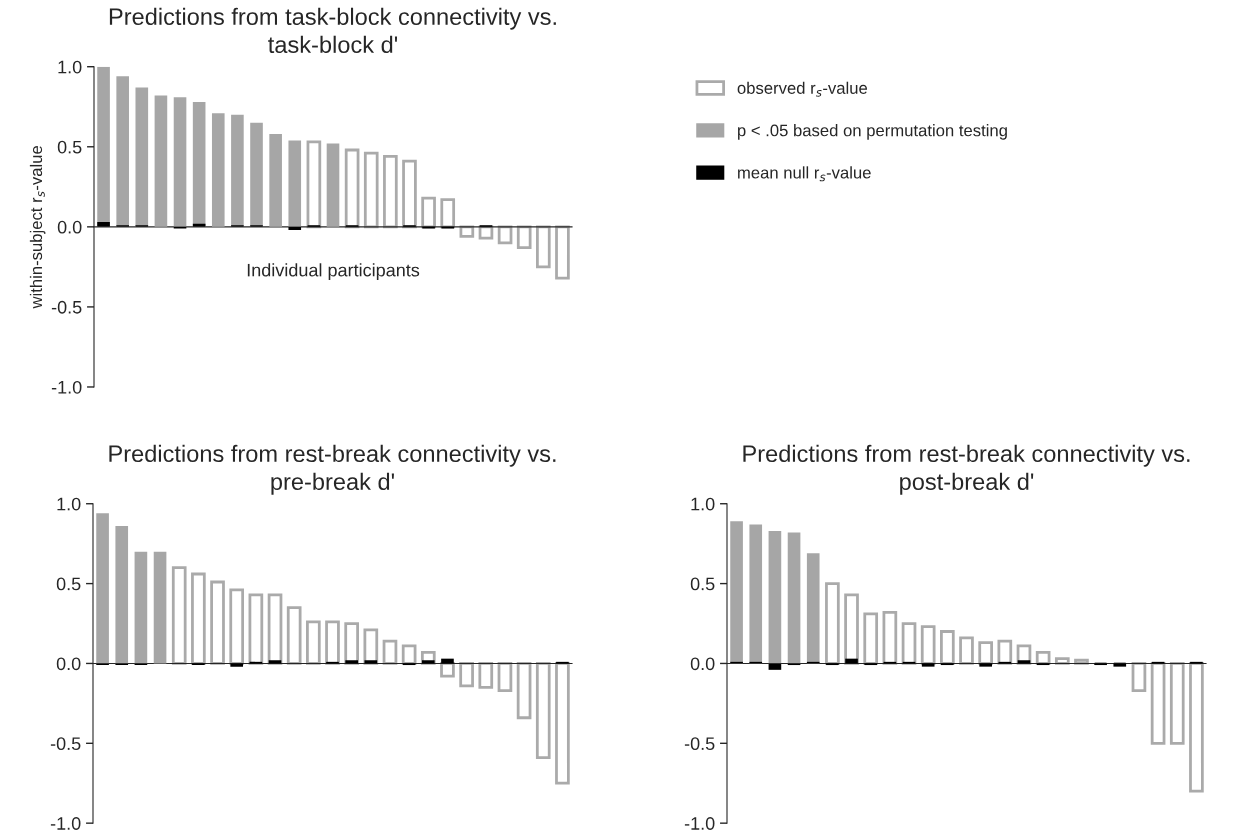  What do you see at coordinates (872, 132) in the screenshot?
I see `legend-label: p < .05 based on permutation testing` at bounding box center [872, 132].